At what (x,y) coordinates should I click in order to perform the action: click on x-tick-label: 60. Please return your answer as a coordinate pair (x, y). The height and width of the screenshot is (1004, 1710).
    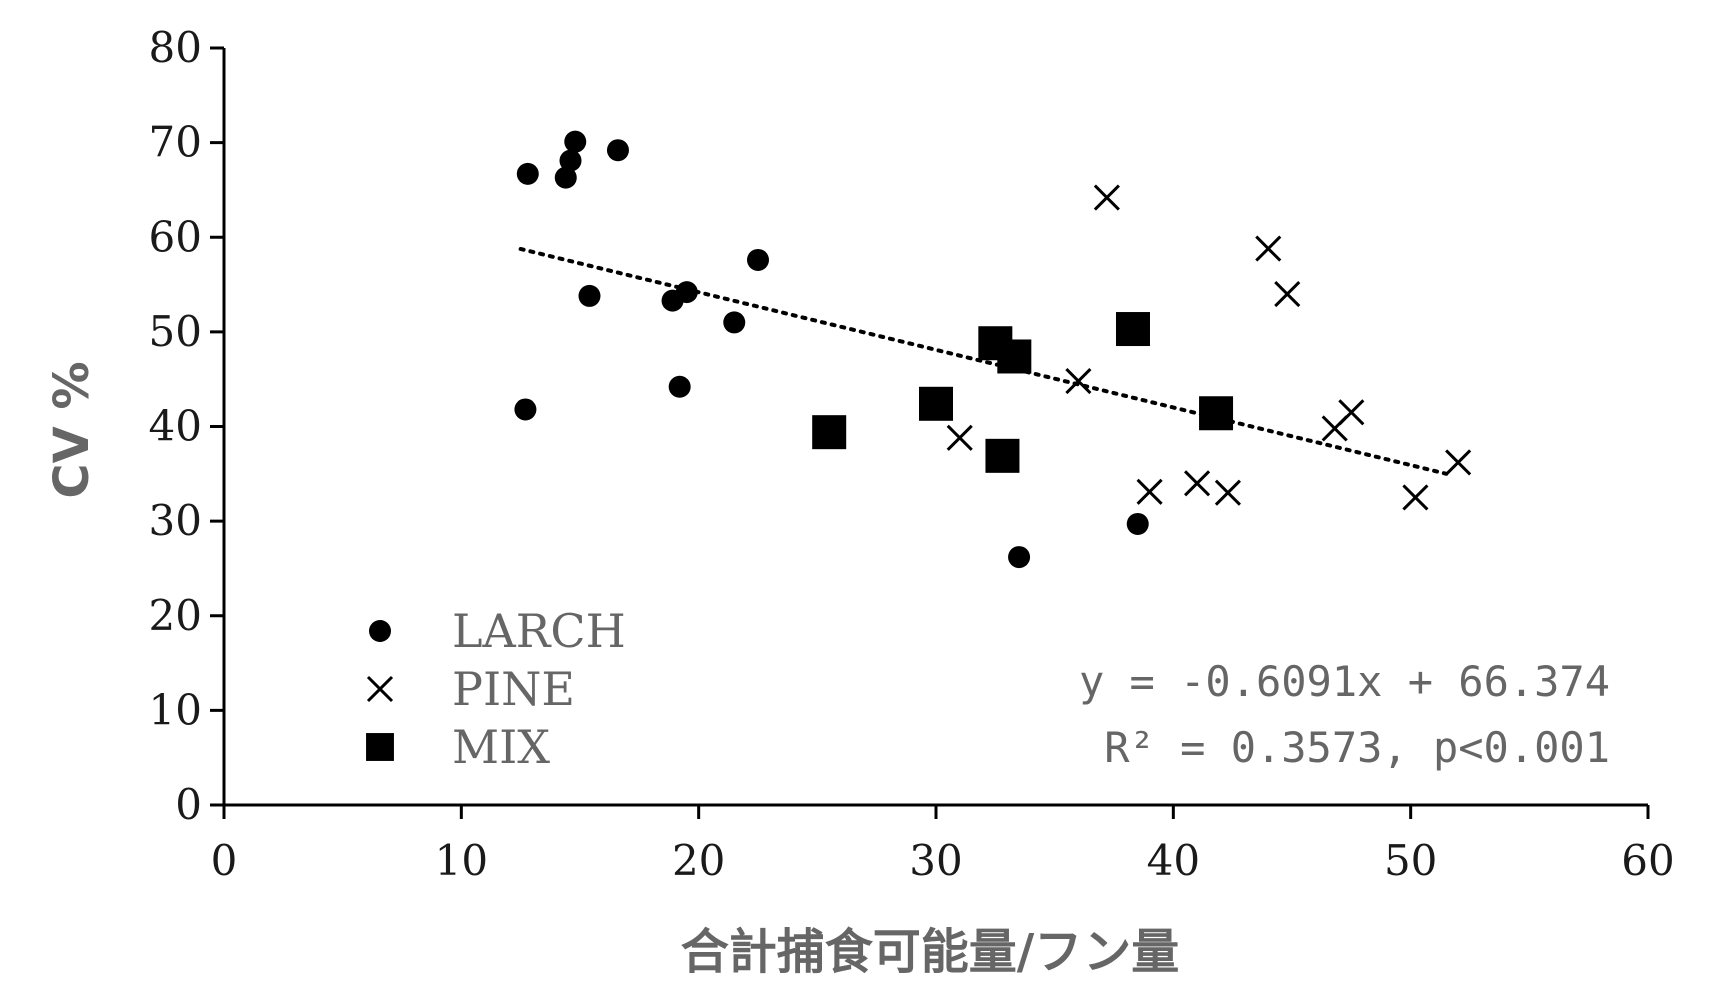
    Looking at the image, I should click on (1647, 860).